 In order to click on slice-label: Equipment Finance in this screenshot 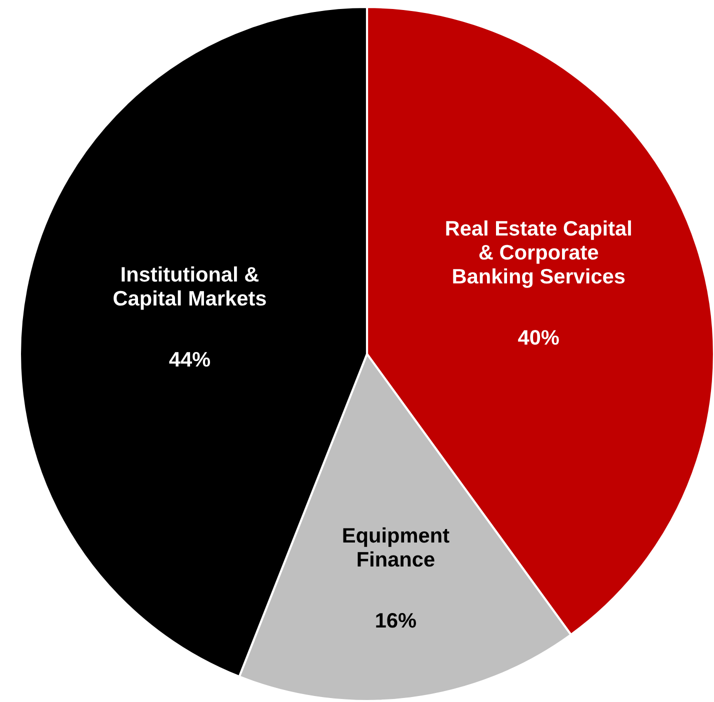, I will do `click(396, 547)`.